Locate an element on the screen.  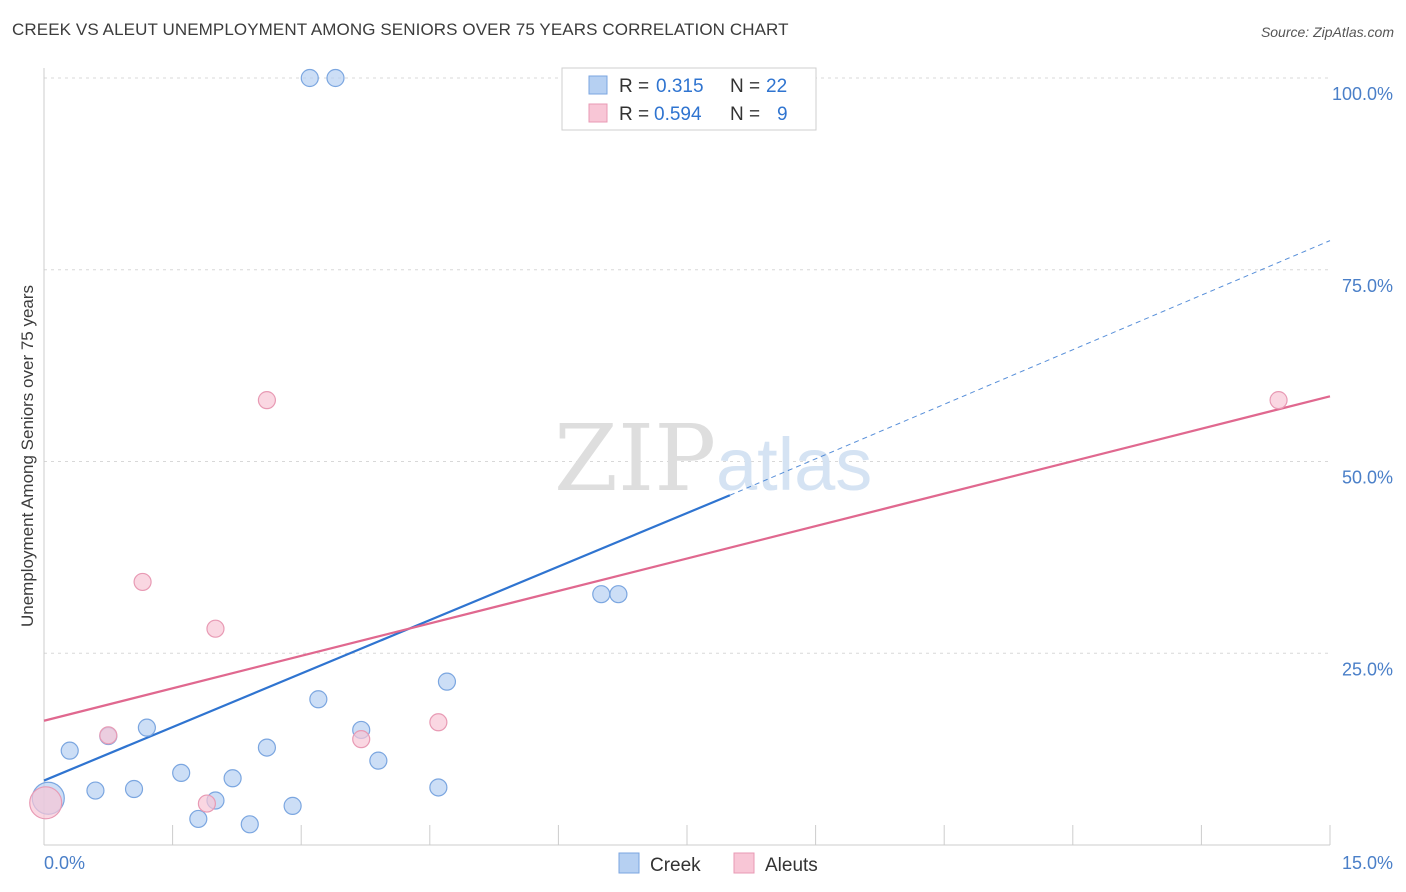
legend-creek-r-label: R = is located at coordinates (634, 86).